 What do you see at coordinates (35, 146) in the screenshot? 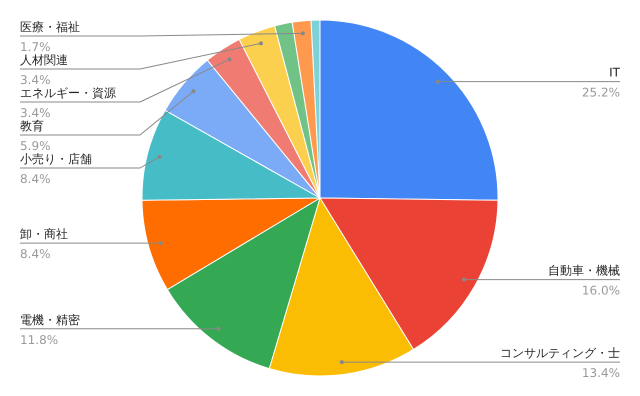
I see `data-label: 5.9%` at bounding box center [35, 146].